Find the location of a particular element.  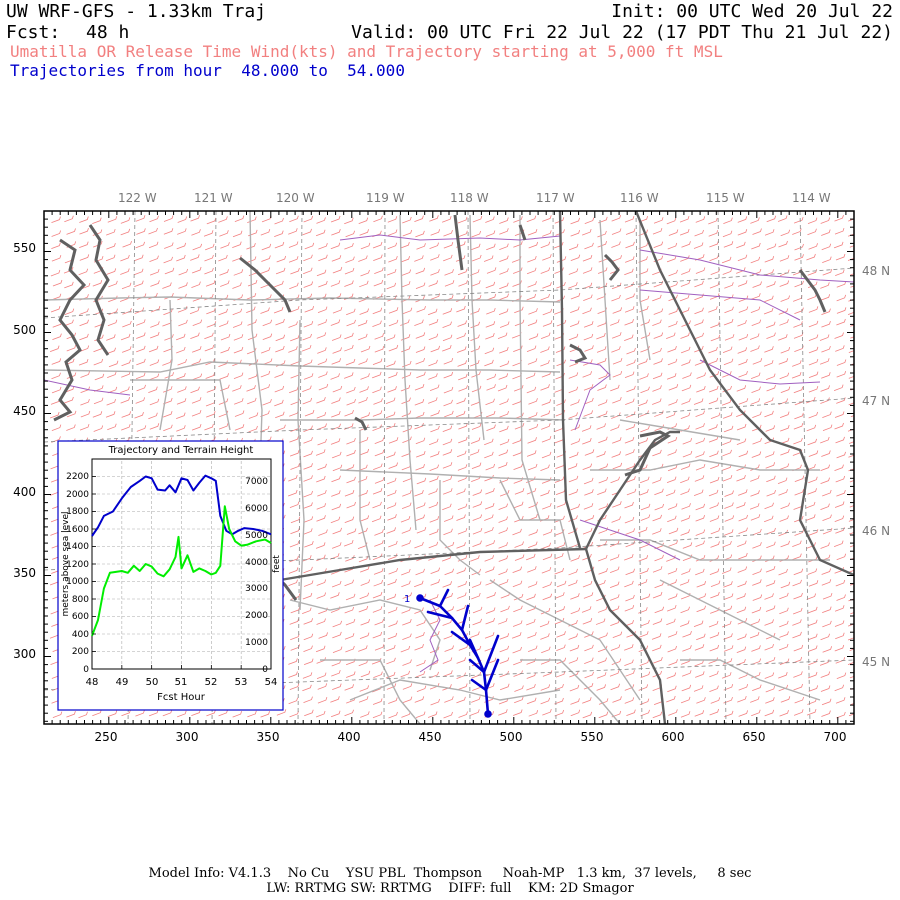

trajectory-subtitle: Trajectories from hour 48.000 to 54.000 is located at coordinates (207, 70).